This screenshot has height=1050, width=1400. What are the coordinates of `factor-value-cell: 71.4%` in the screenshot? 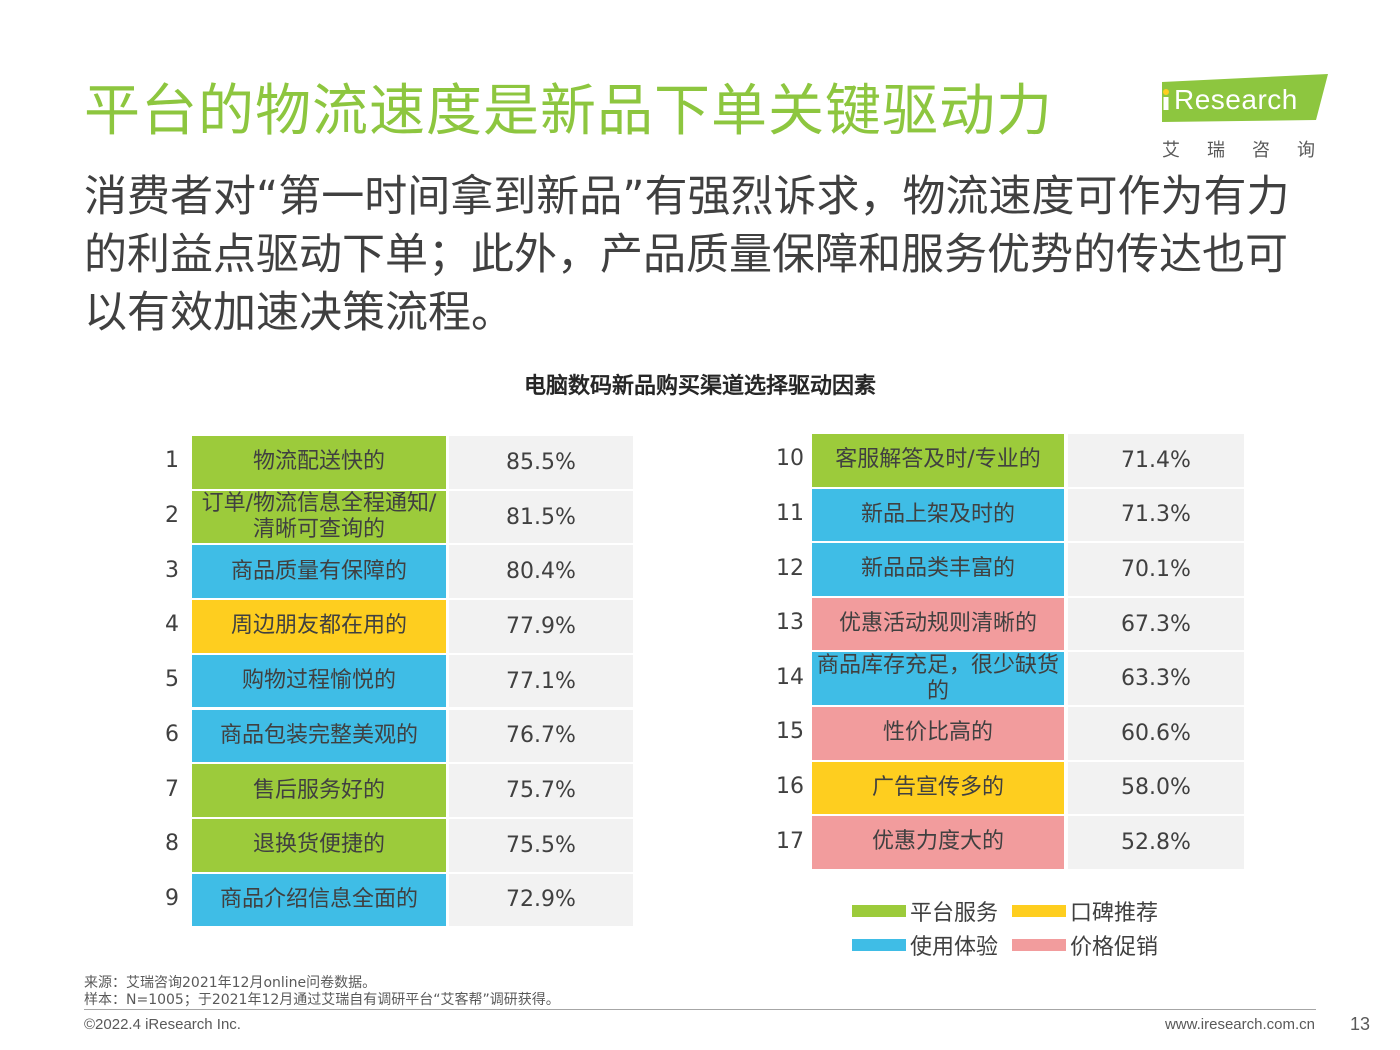 It's located at (1156, 460).